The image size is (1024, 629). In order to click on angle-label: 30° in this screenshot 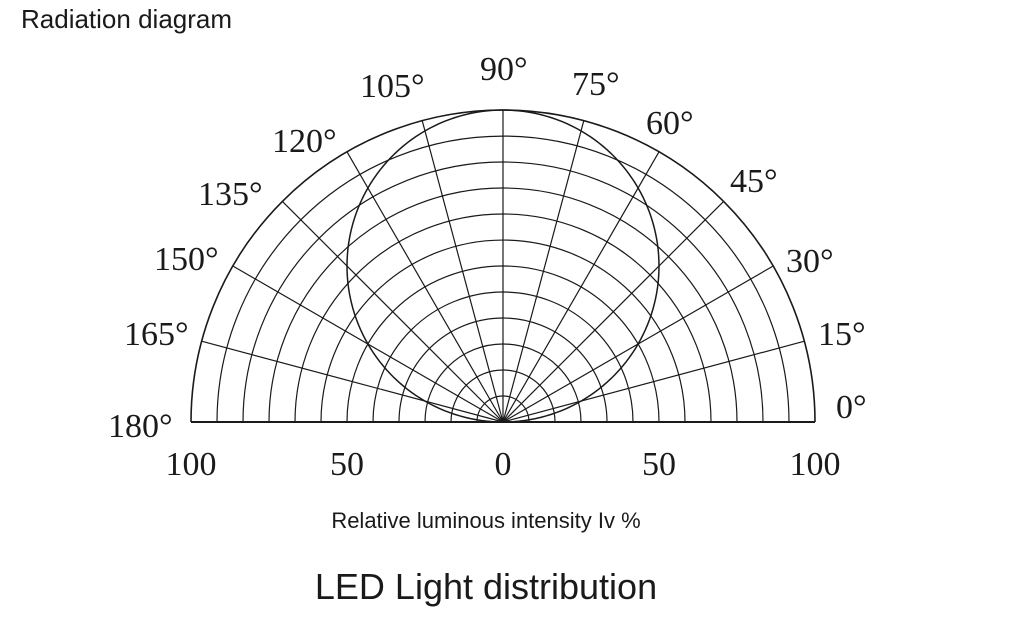, I will do `click(810, 261)`.